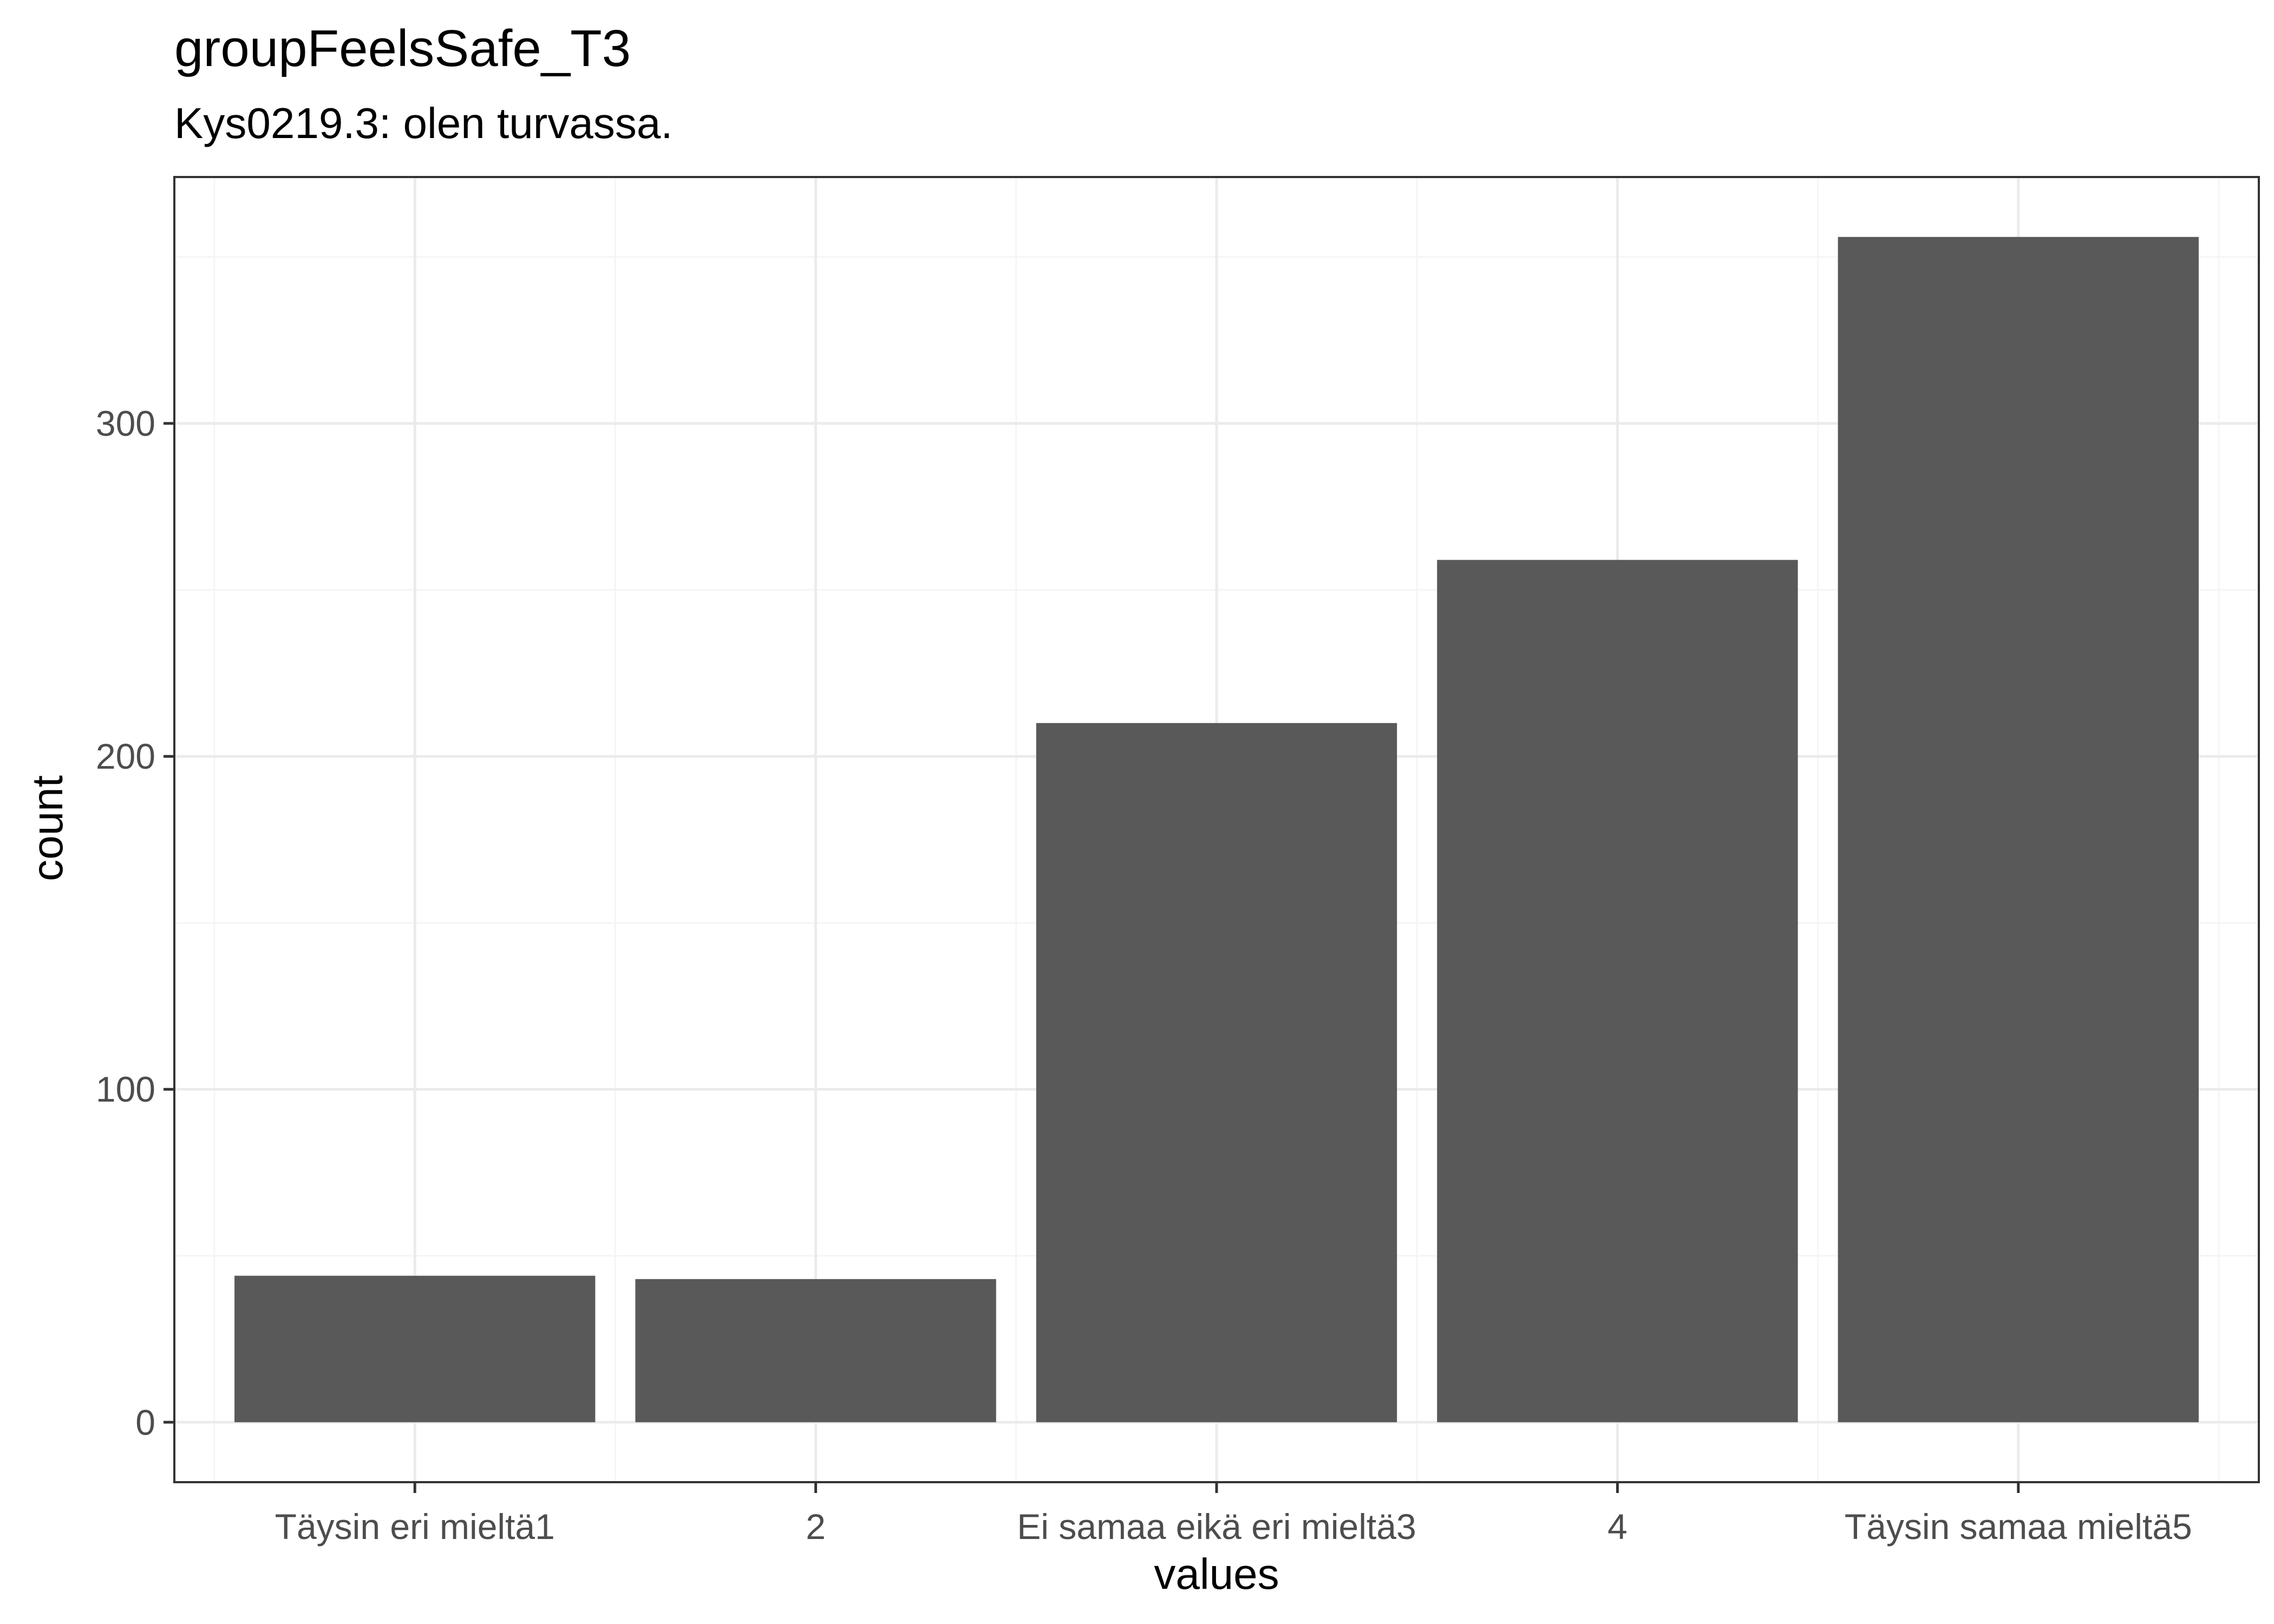 The width and height of the screenshot is (2274, 1624). What do you see at coordinates (816, 1527) in the screenshot?
I see `x-tick-label: 2` at bounding box center [816, 1527].